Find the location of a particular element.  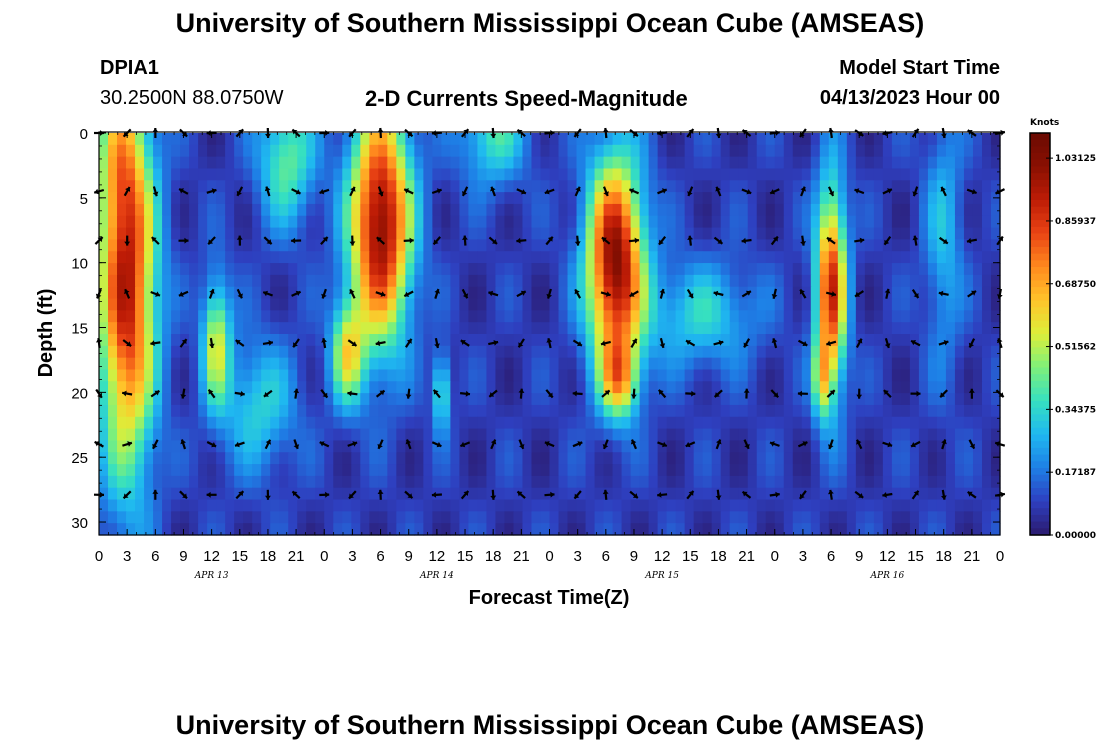

x-tick-label: 15 is located at coordinates (915, 556).